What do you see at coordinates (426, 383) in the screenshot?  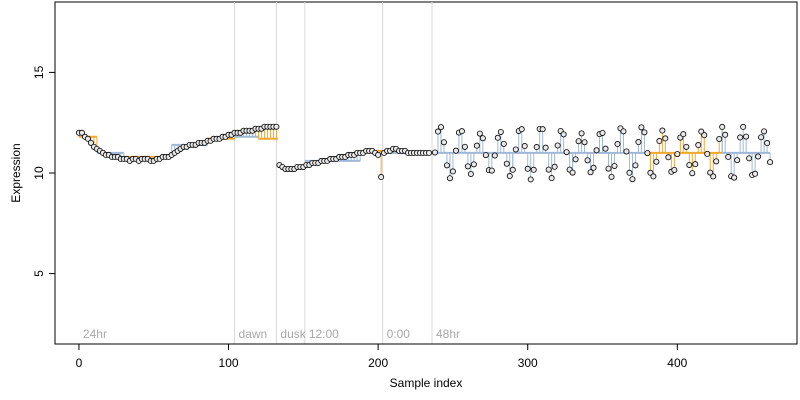 I see `x-axis-label: Sample index` at bounding box center [426, 383].